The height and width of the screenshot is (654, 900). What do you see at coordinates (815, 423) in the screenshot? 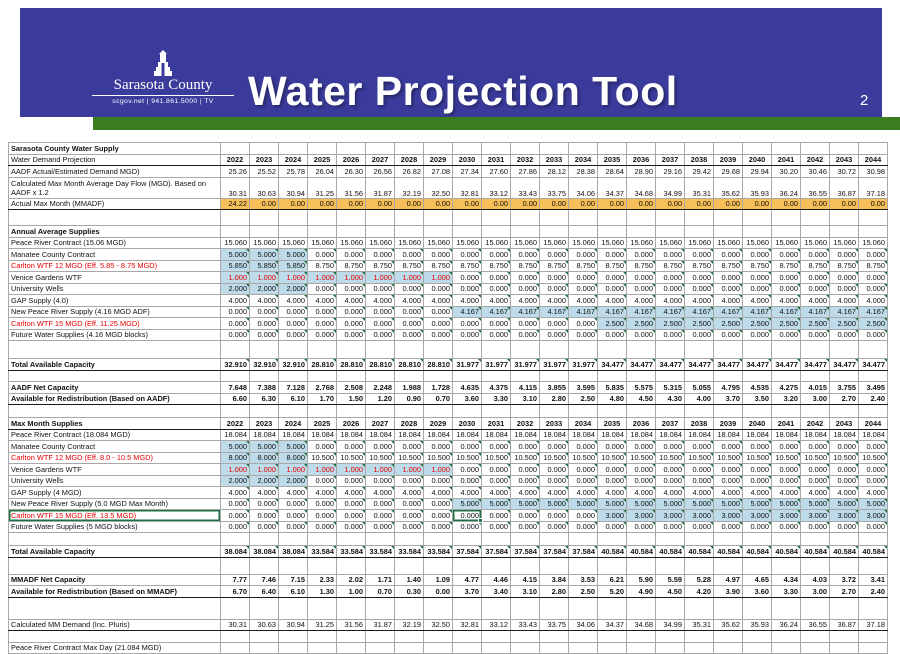
I see `year-header-cell: 2042` at bounding box center [815, 423].